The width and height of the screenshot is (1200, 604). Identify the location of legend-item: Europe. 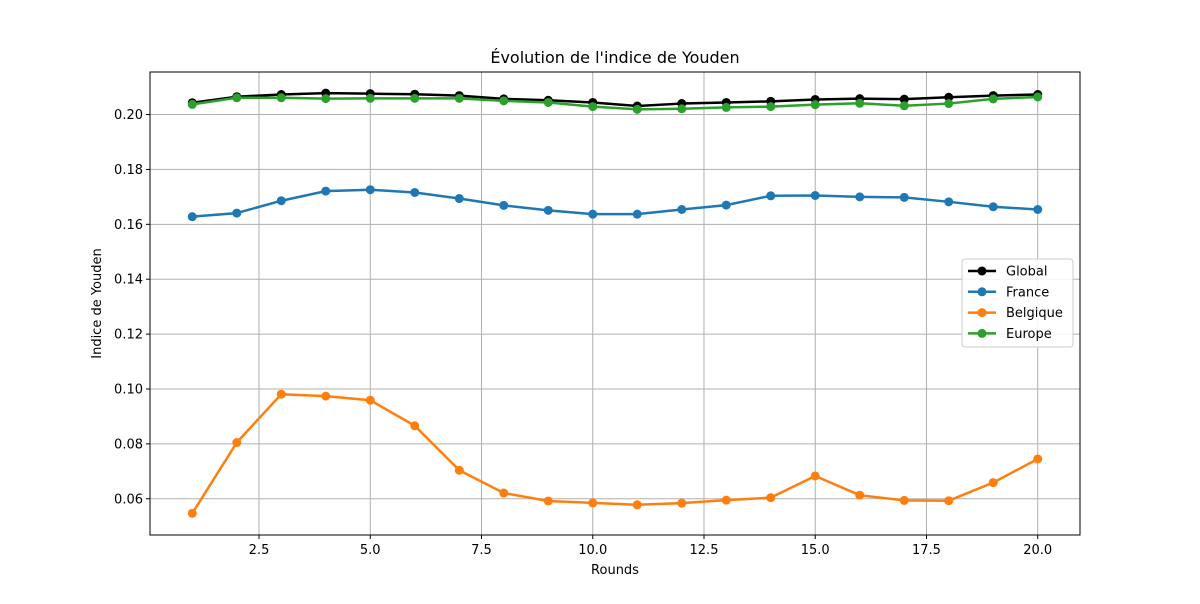
(1010, 334).